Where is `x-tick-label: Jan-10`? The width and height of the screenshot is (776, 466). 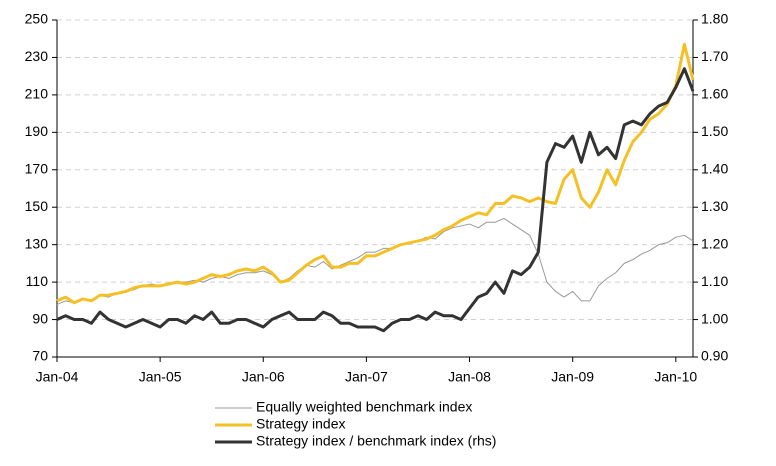 x-tick-label: Jan-10 is located at coordinates (675, 377).